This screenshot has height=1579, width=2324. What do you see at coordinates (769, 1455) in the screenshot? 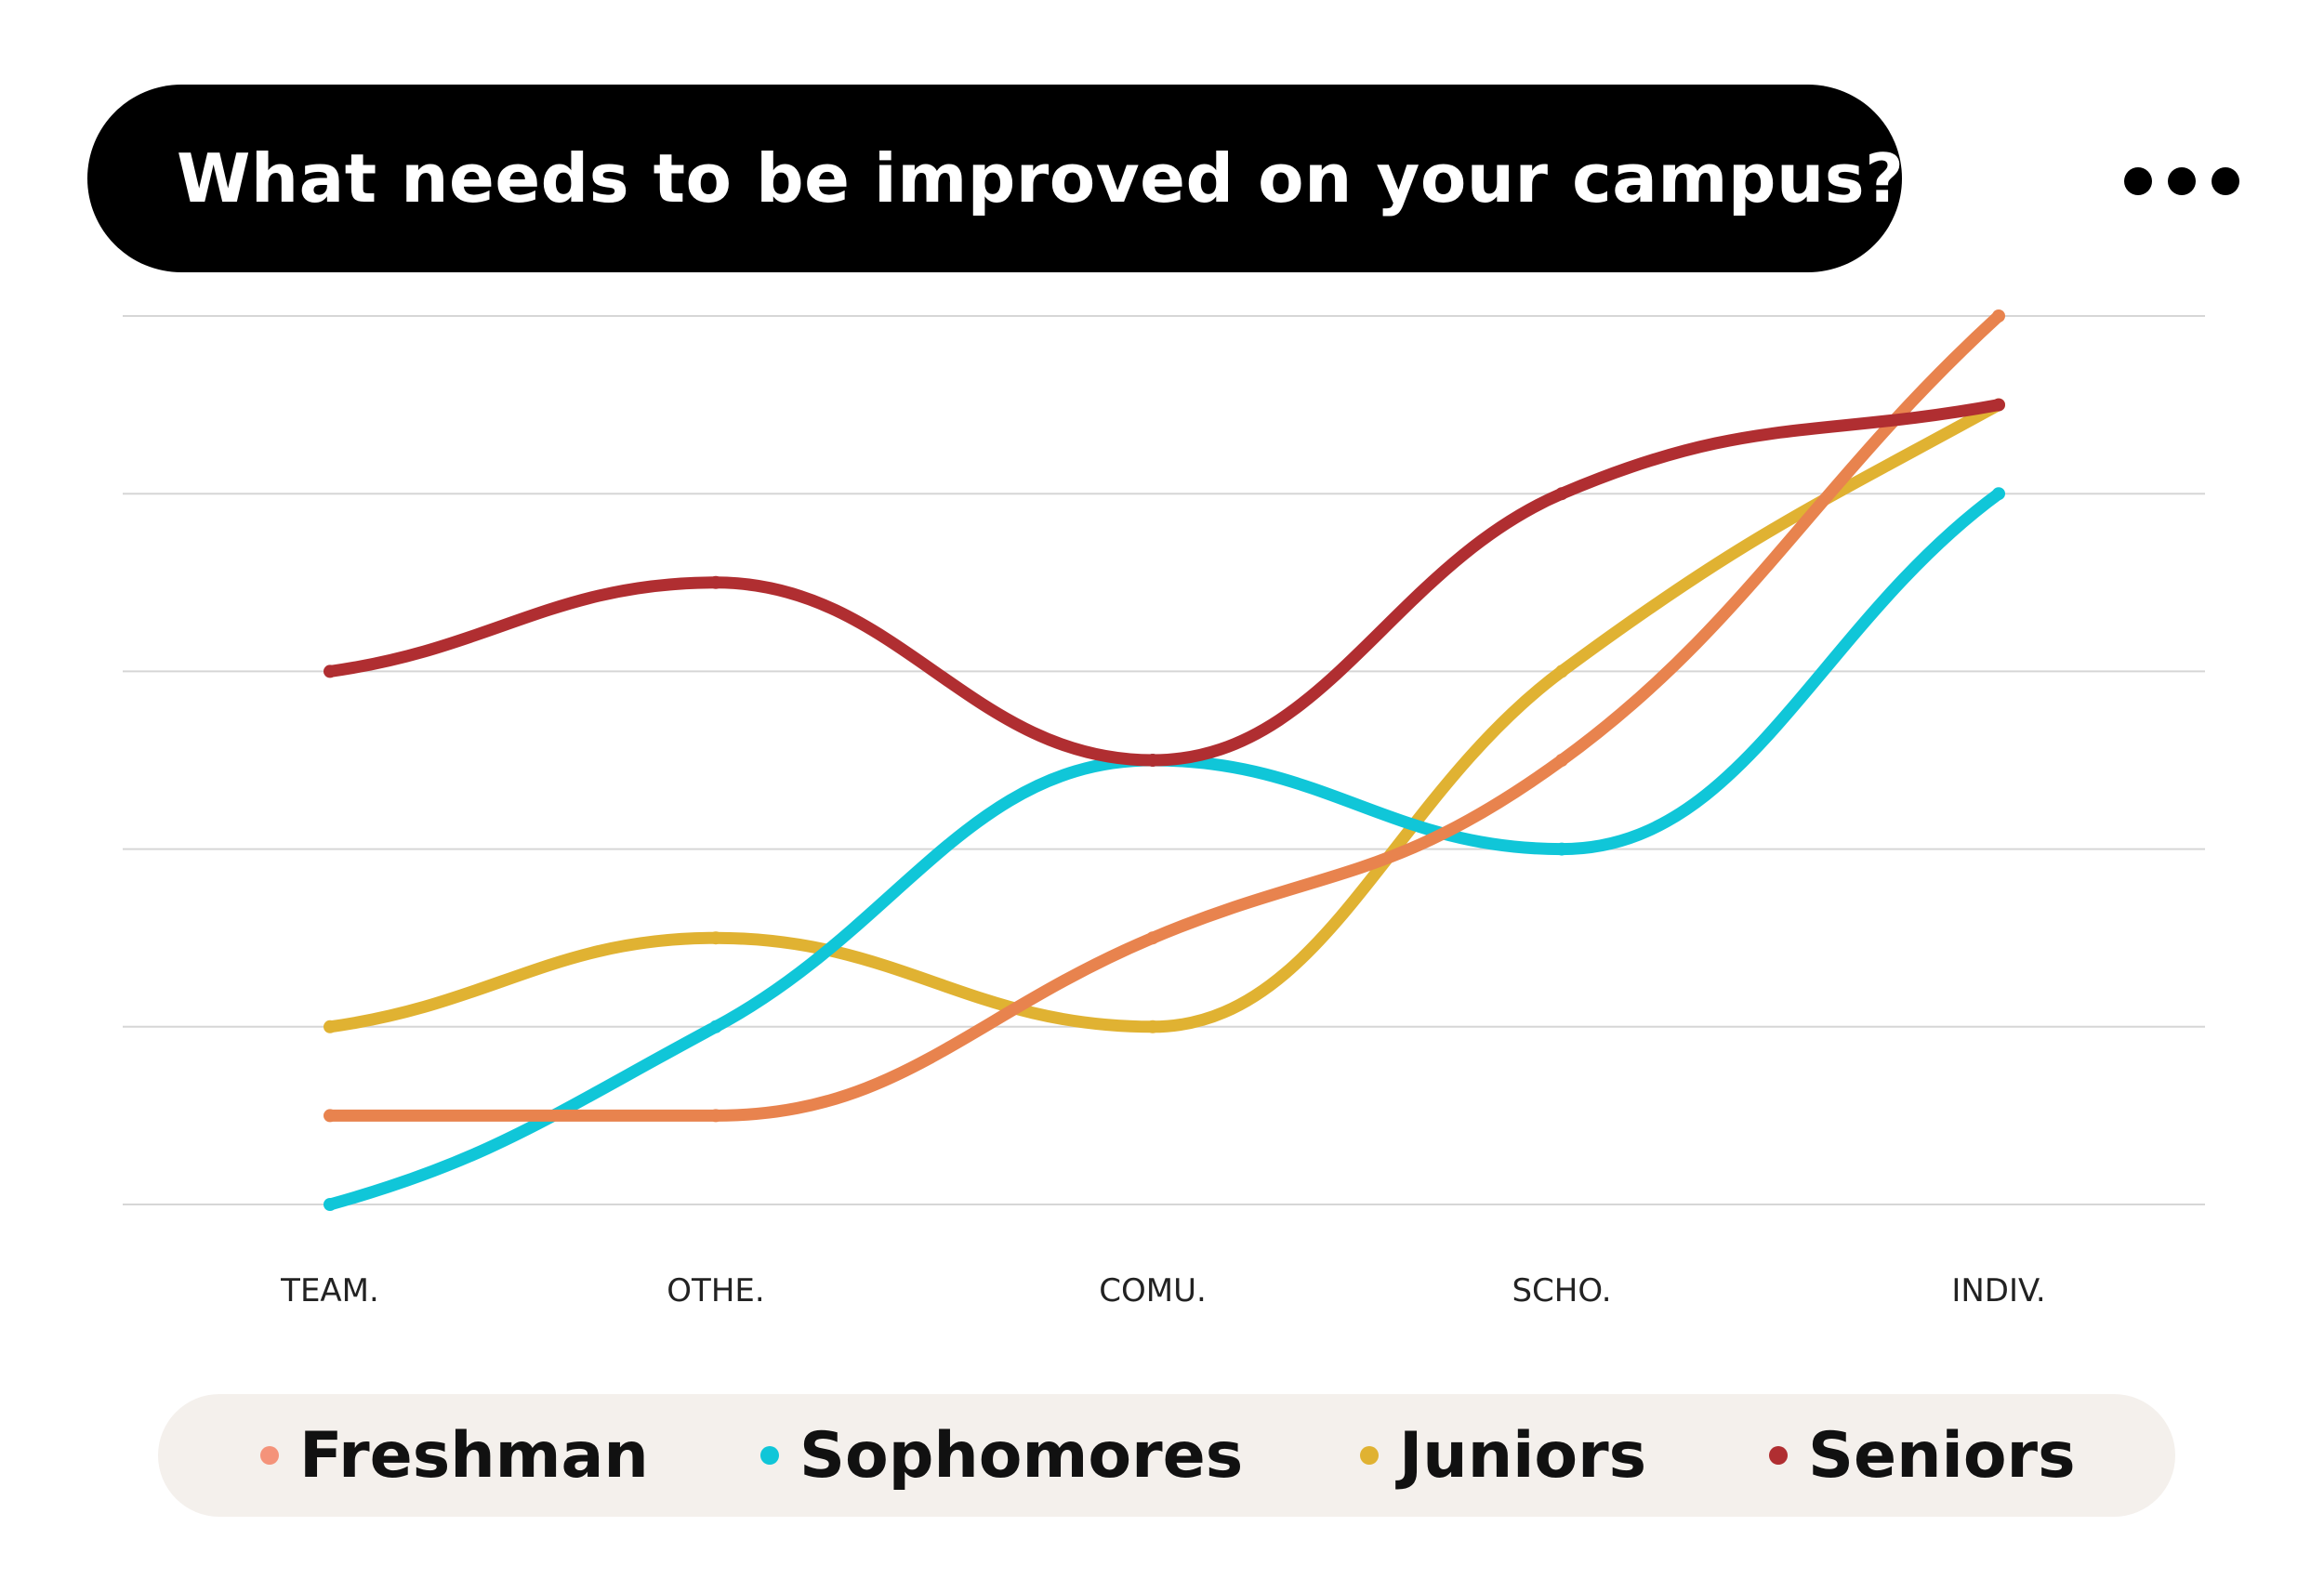
I see `legend-marker-sophomores` at bounding box center [769, 1455].